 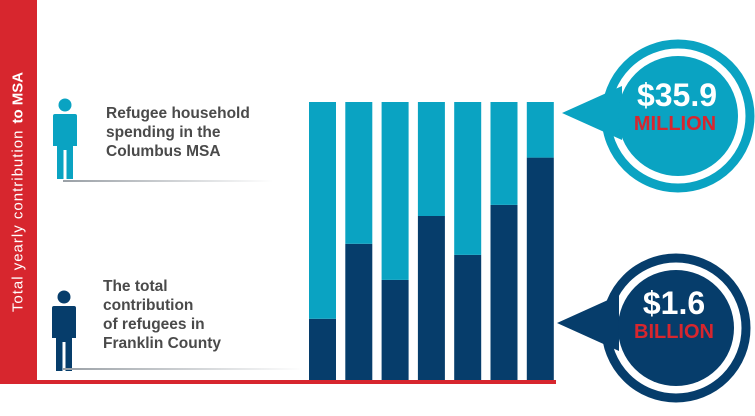 What do you see at coordinates (674, 332) in the screenshot?
I see `county-callout-unit: BILLION` at bounding box center [674, 332].